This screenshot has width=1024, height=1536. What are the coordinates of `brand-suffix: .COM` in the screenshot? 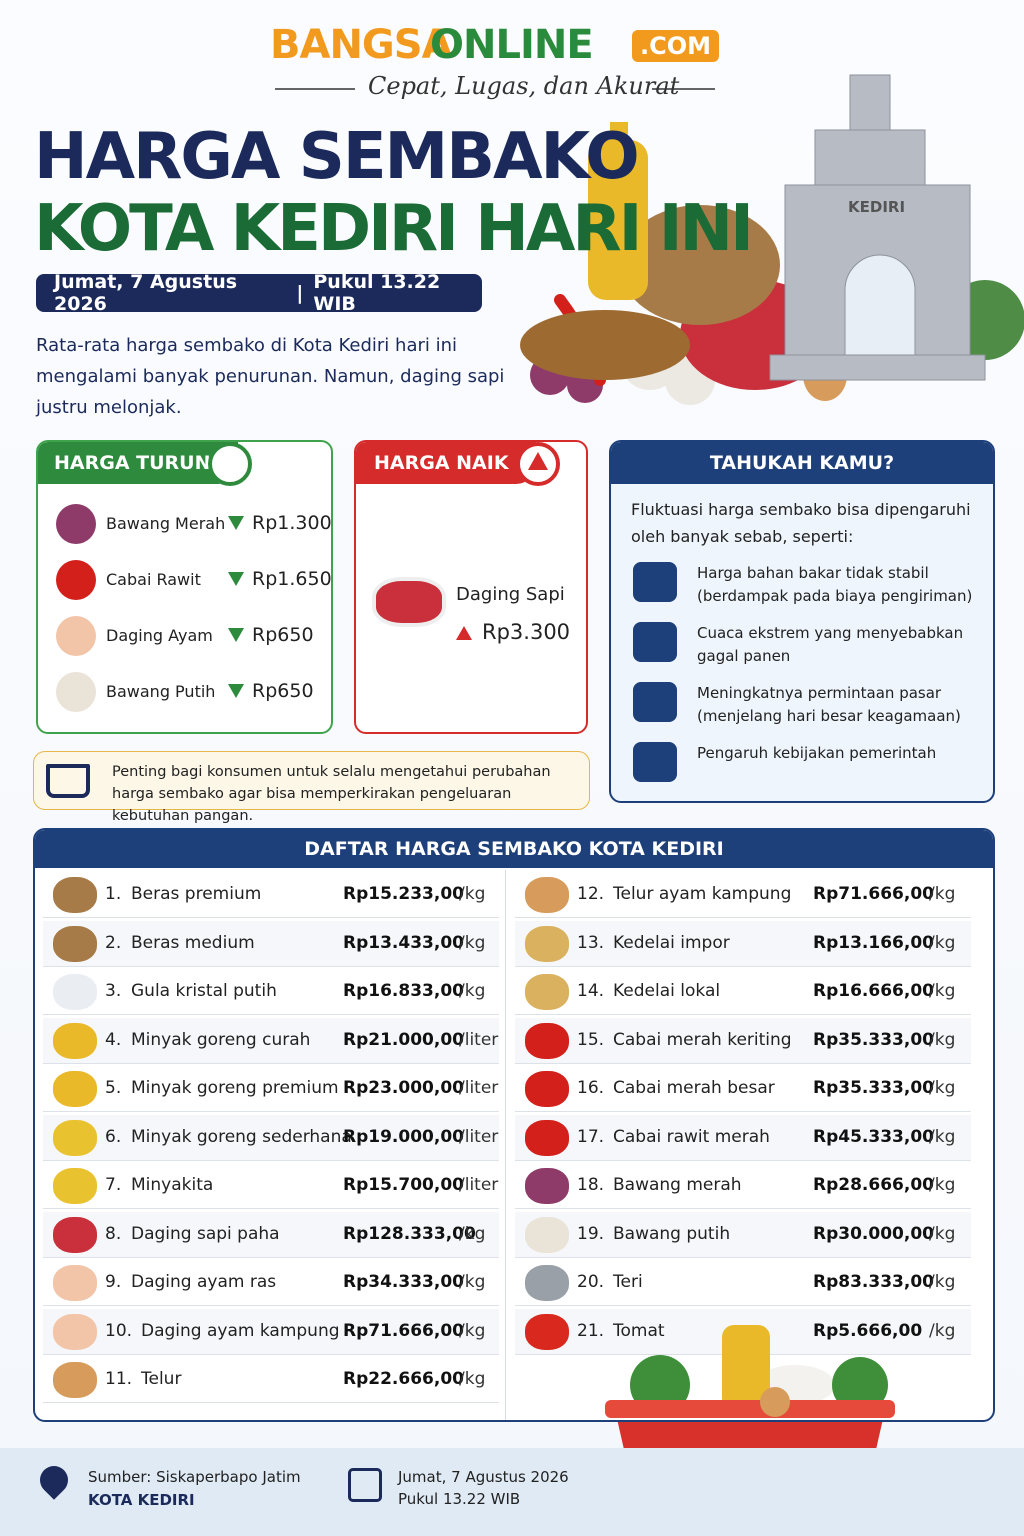 It's located at (676, 46).